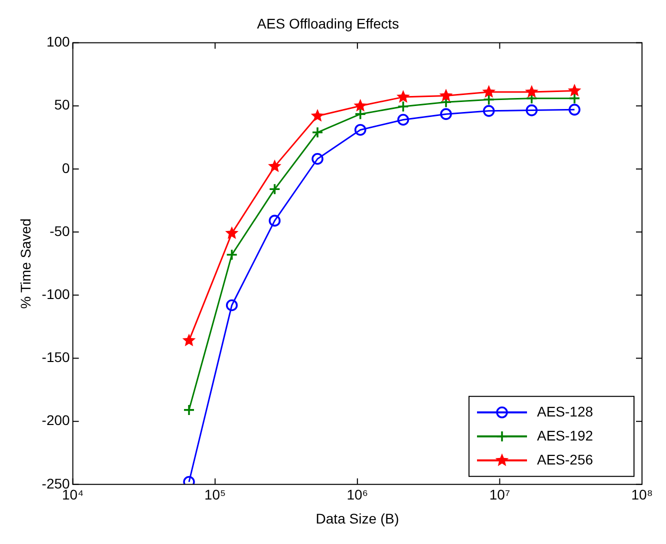 This screenshot has height=544, width=666. I want to click on chart-title: AES Offloading Effects, so click(328, 23).